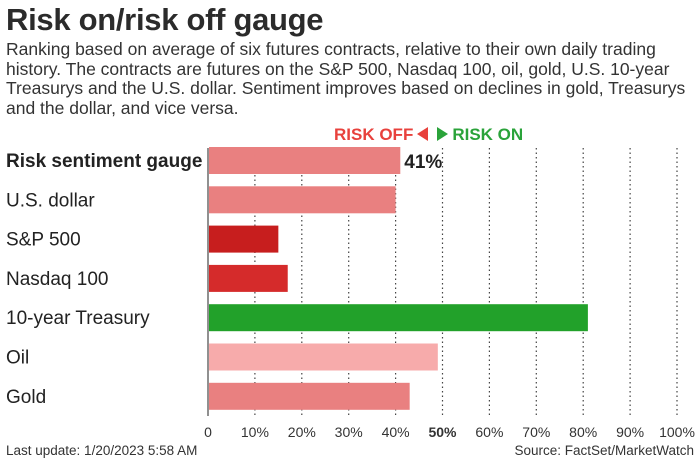 The image size is (700, 461). What do you see at coordinates (489, 432) in the screenshot?
I see `x-tick-label: 60%` at bounding box center [489, 432].